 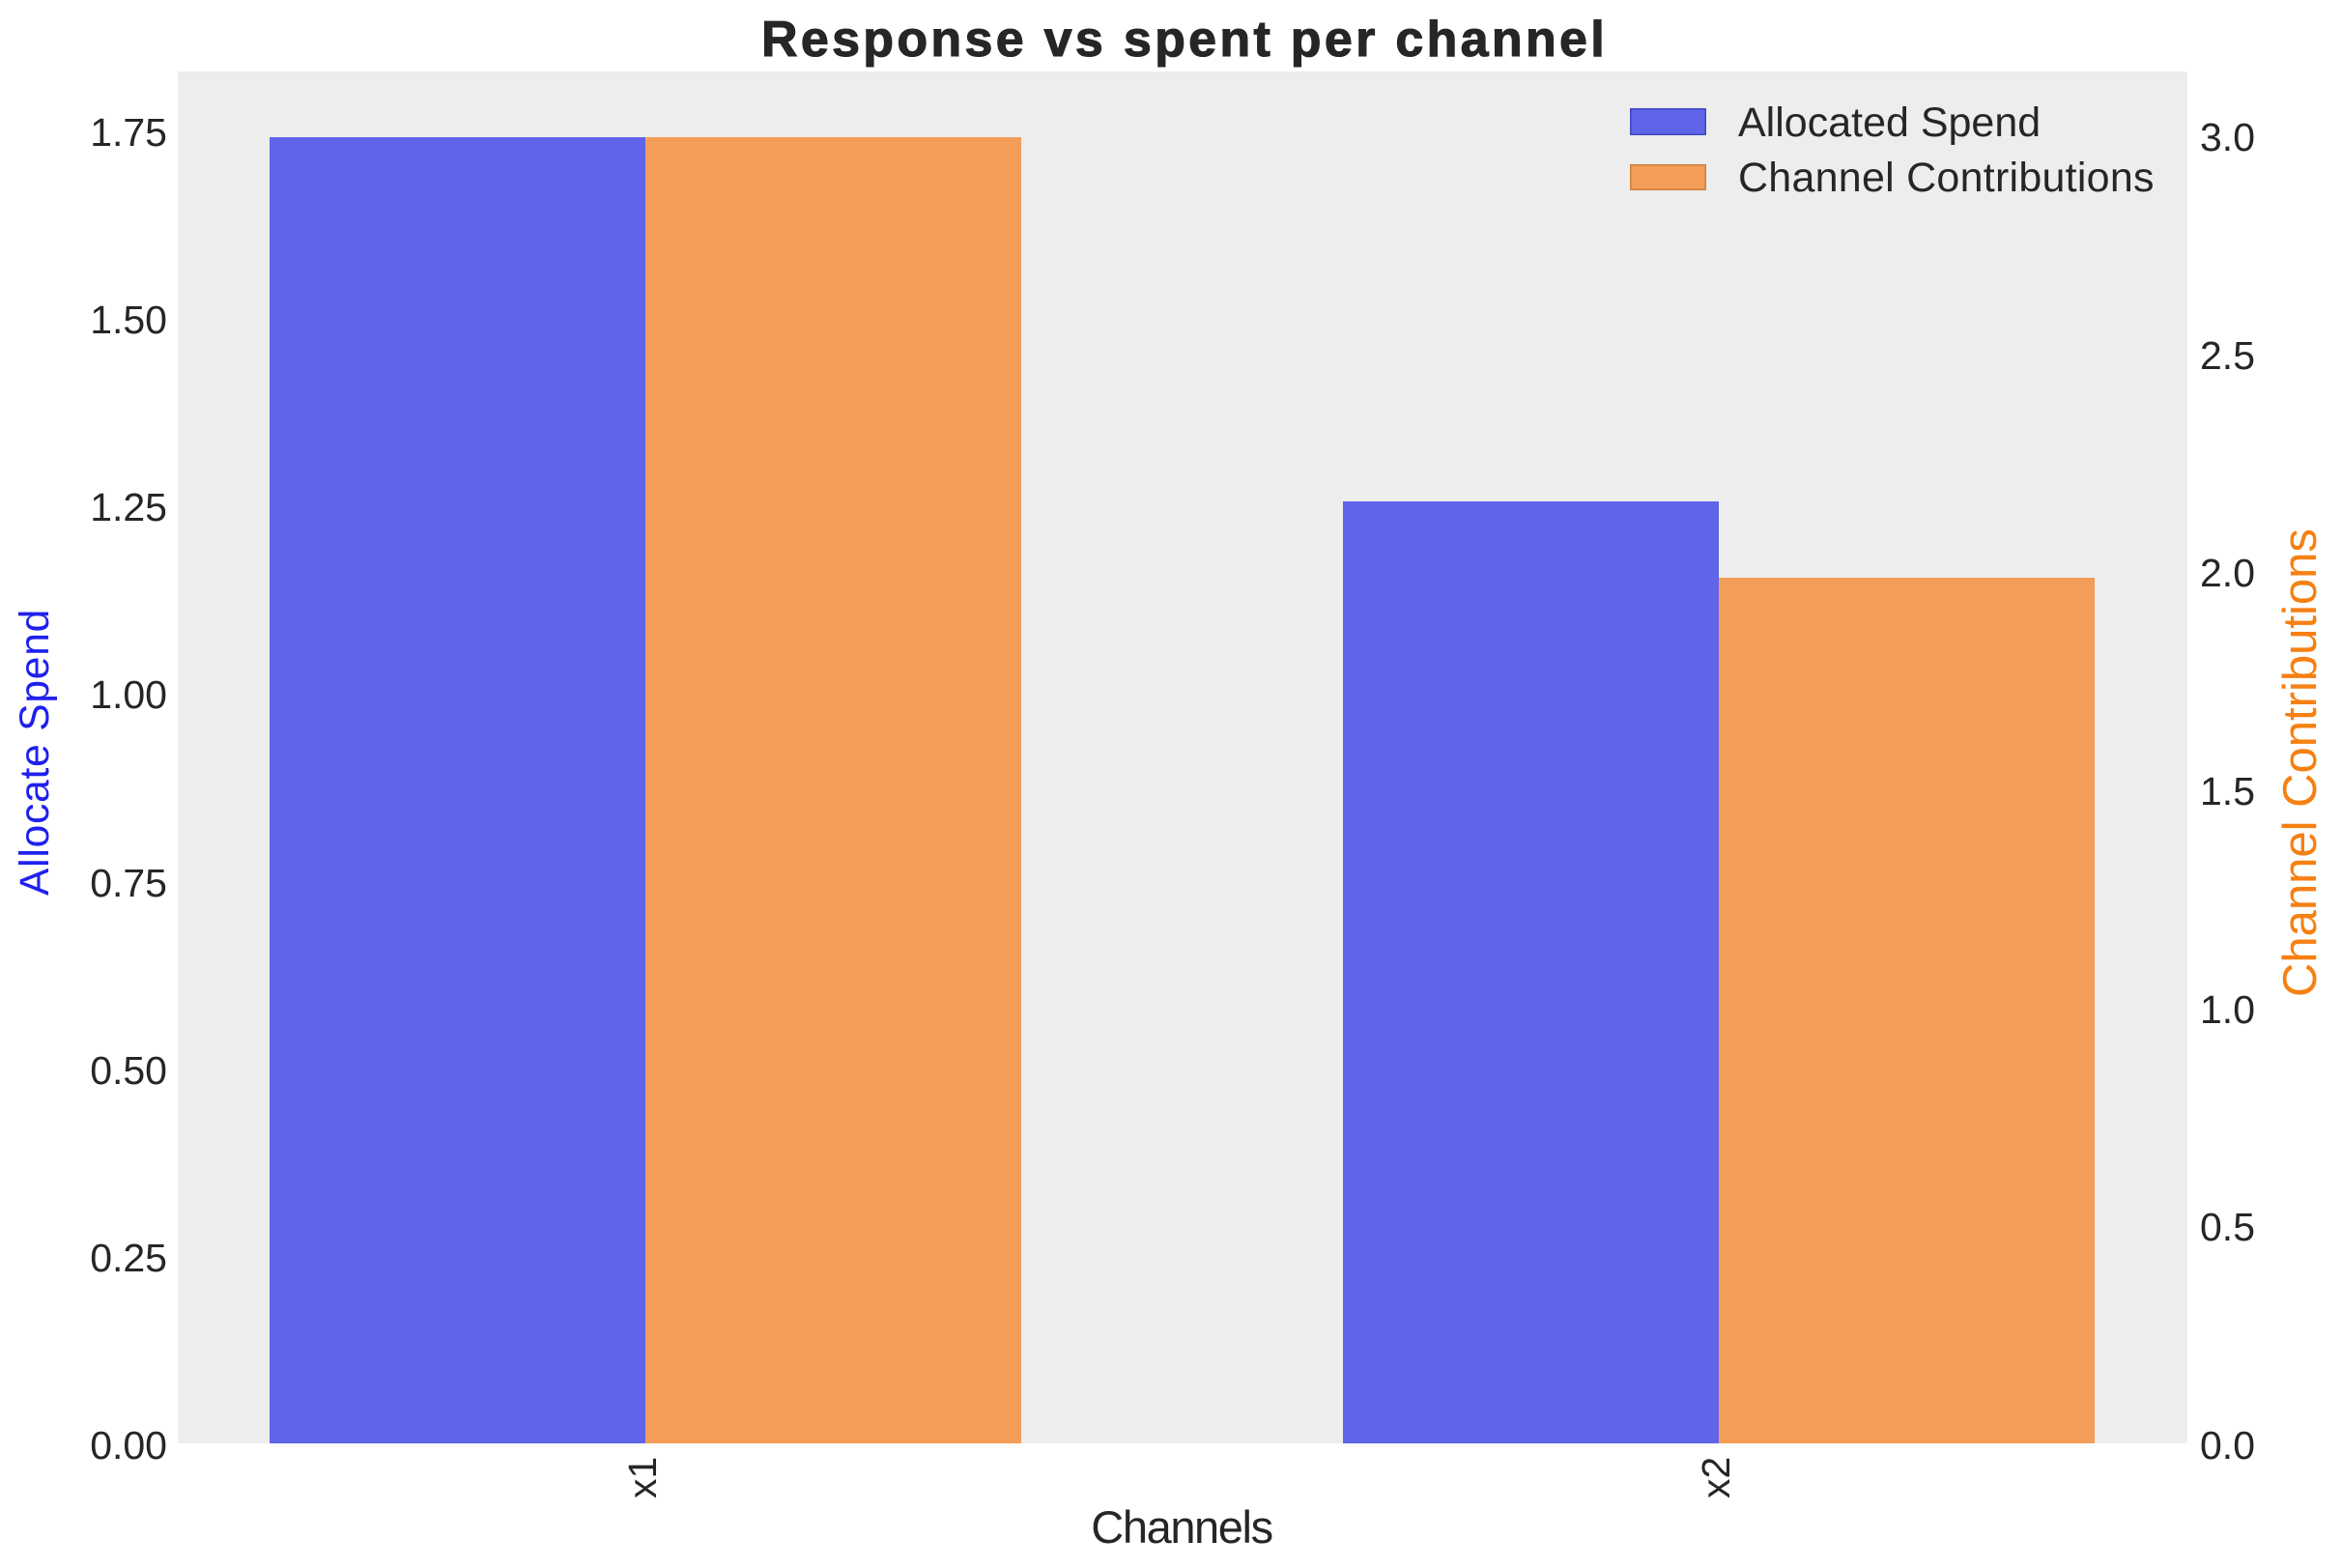 I want to click on svg-text: 2.0, so click(x=2228, y=573).